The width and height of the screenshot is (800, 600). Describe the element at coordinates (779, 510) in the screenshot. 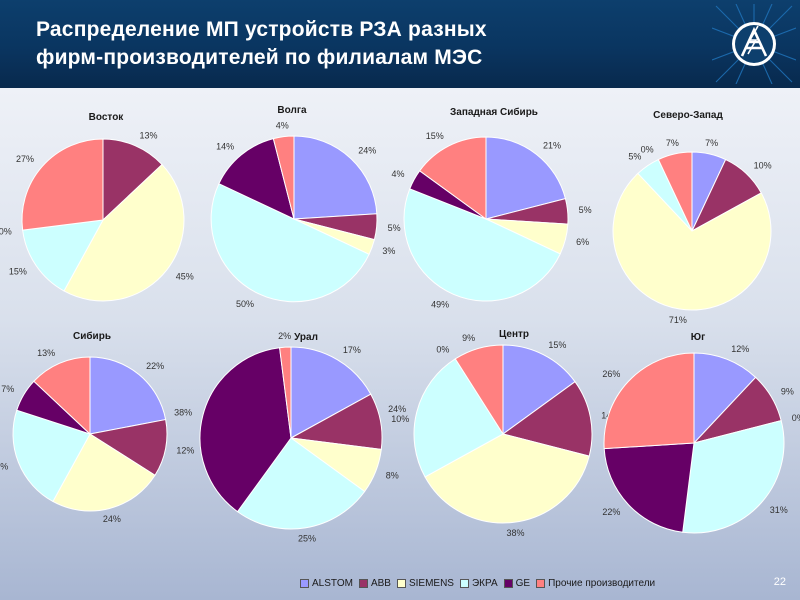

I see `slice-label: 31%` at that location.